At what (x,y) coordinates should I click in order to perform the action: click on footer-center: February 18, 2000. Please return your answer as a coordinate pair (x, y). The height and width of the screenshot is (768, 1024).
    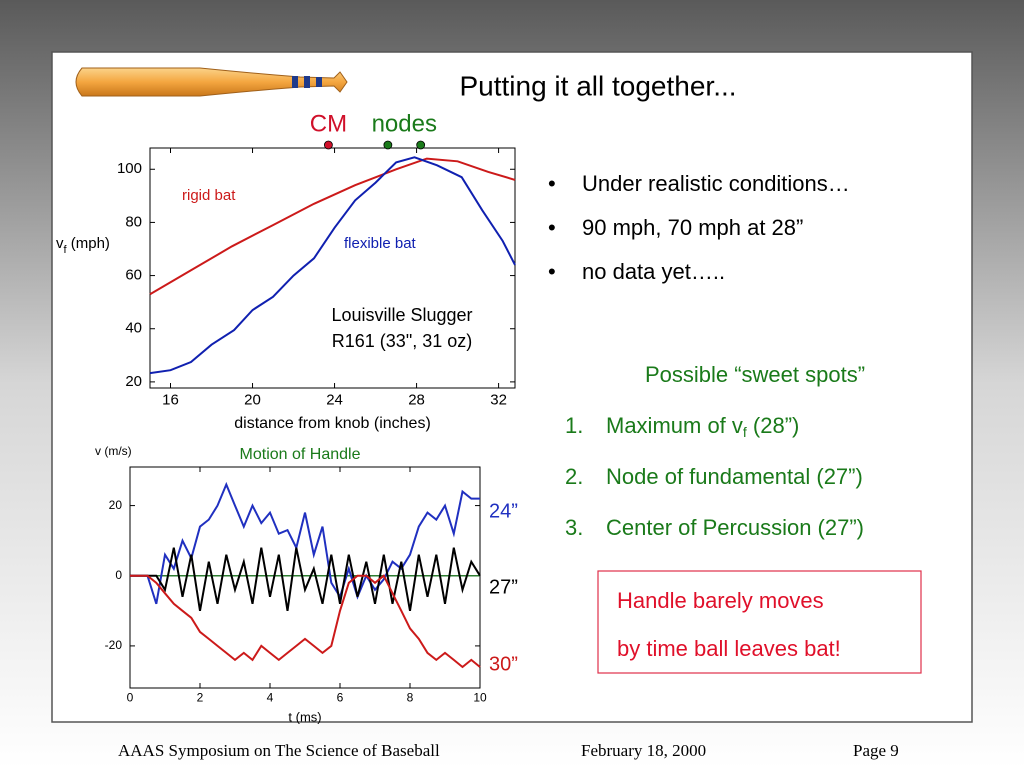
    Looking at the image, I should click on (643, 750).